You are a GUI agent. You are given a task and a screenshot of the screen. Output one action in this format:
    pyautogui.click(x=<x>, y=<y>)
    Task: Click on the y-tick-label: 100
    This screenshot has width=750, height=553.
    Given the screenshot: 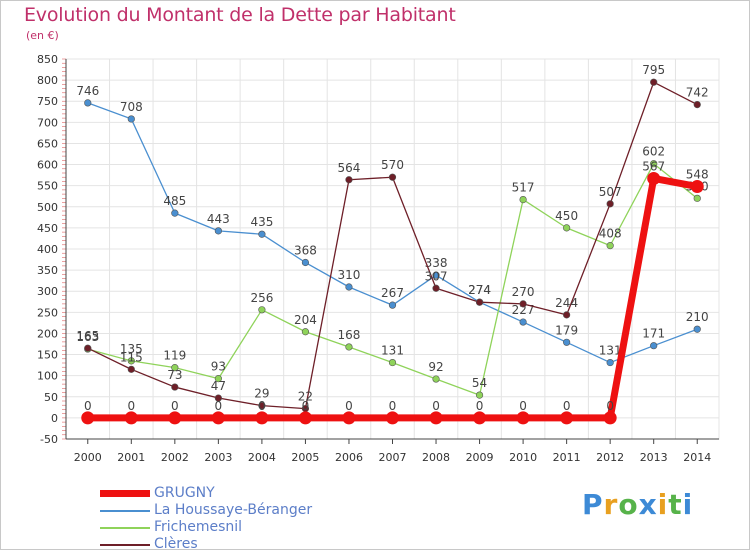 What is the action you would take?
    pyautogui.click(x=47, y=376)
    